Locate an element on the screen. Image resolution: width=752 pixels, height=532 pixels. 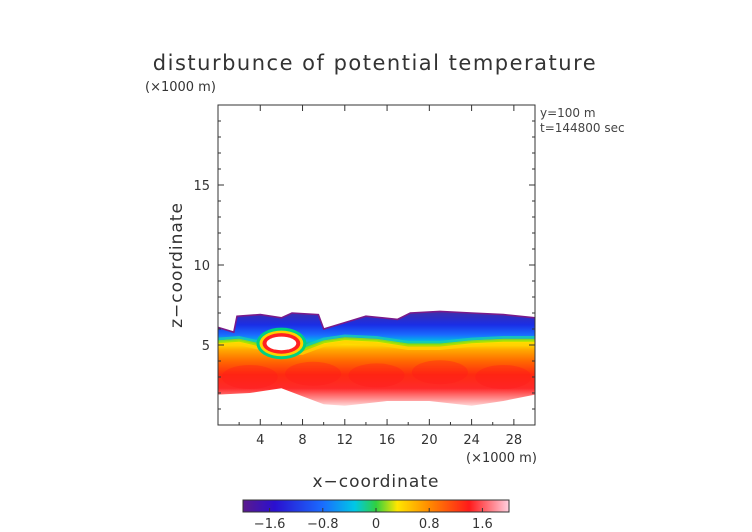
x-tick-label-3: 16 is located at coordinates (387, 440).